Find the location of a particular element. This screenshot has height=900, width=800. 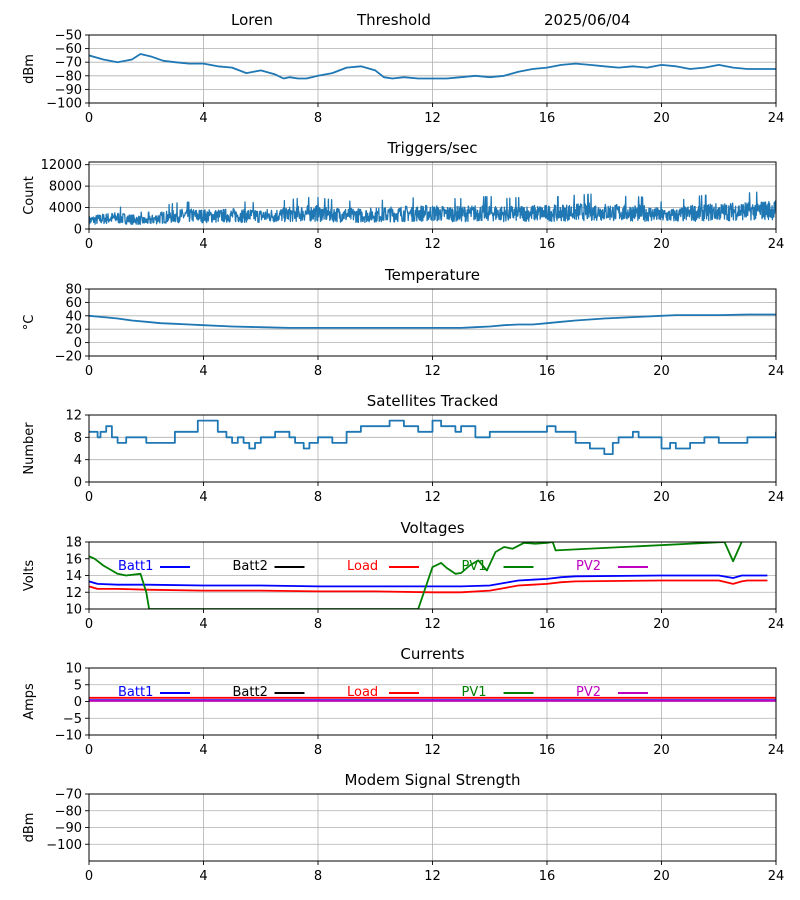

legend-label-pv2: PV2 is located at coordinates (588, 692).